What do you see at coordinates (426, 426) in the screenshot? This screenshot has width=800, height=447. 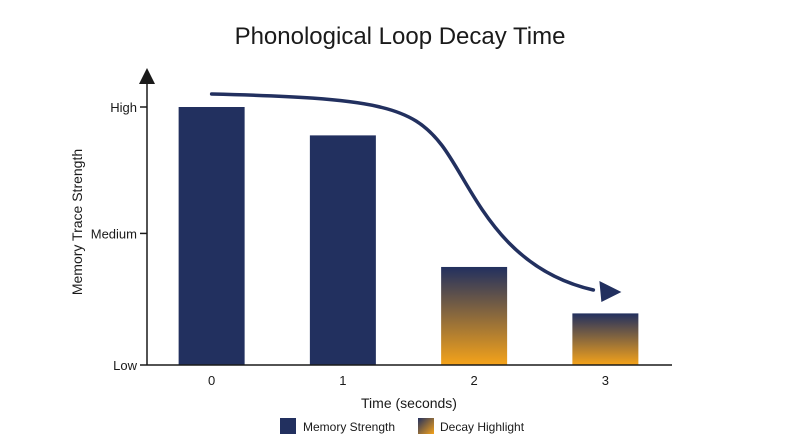 I see `legend-swatch-decay` at bounding box center [426, 426].